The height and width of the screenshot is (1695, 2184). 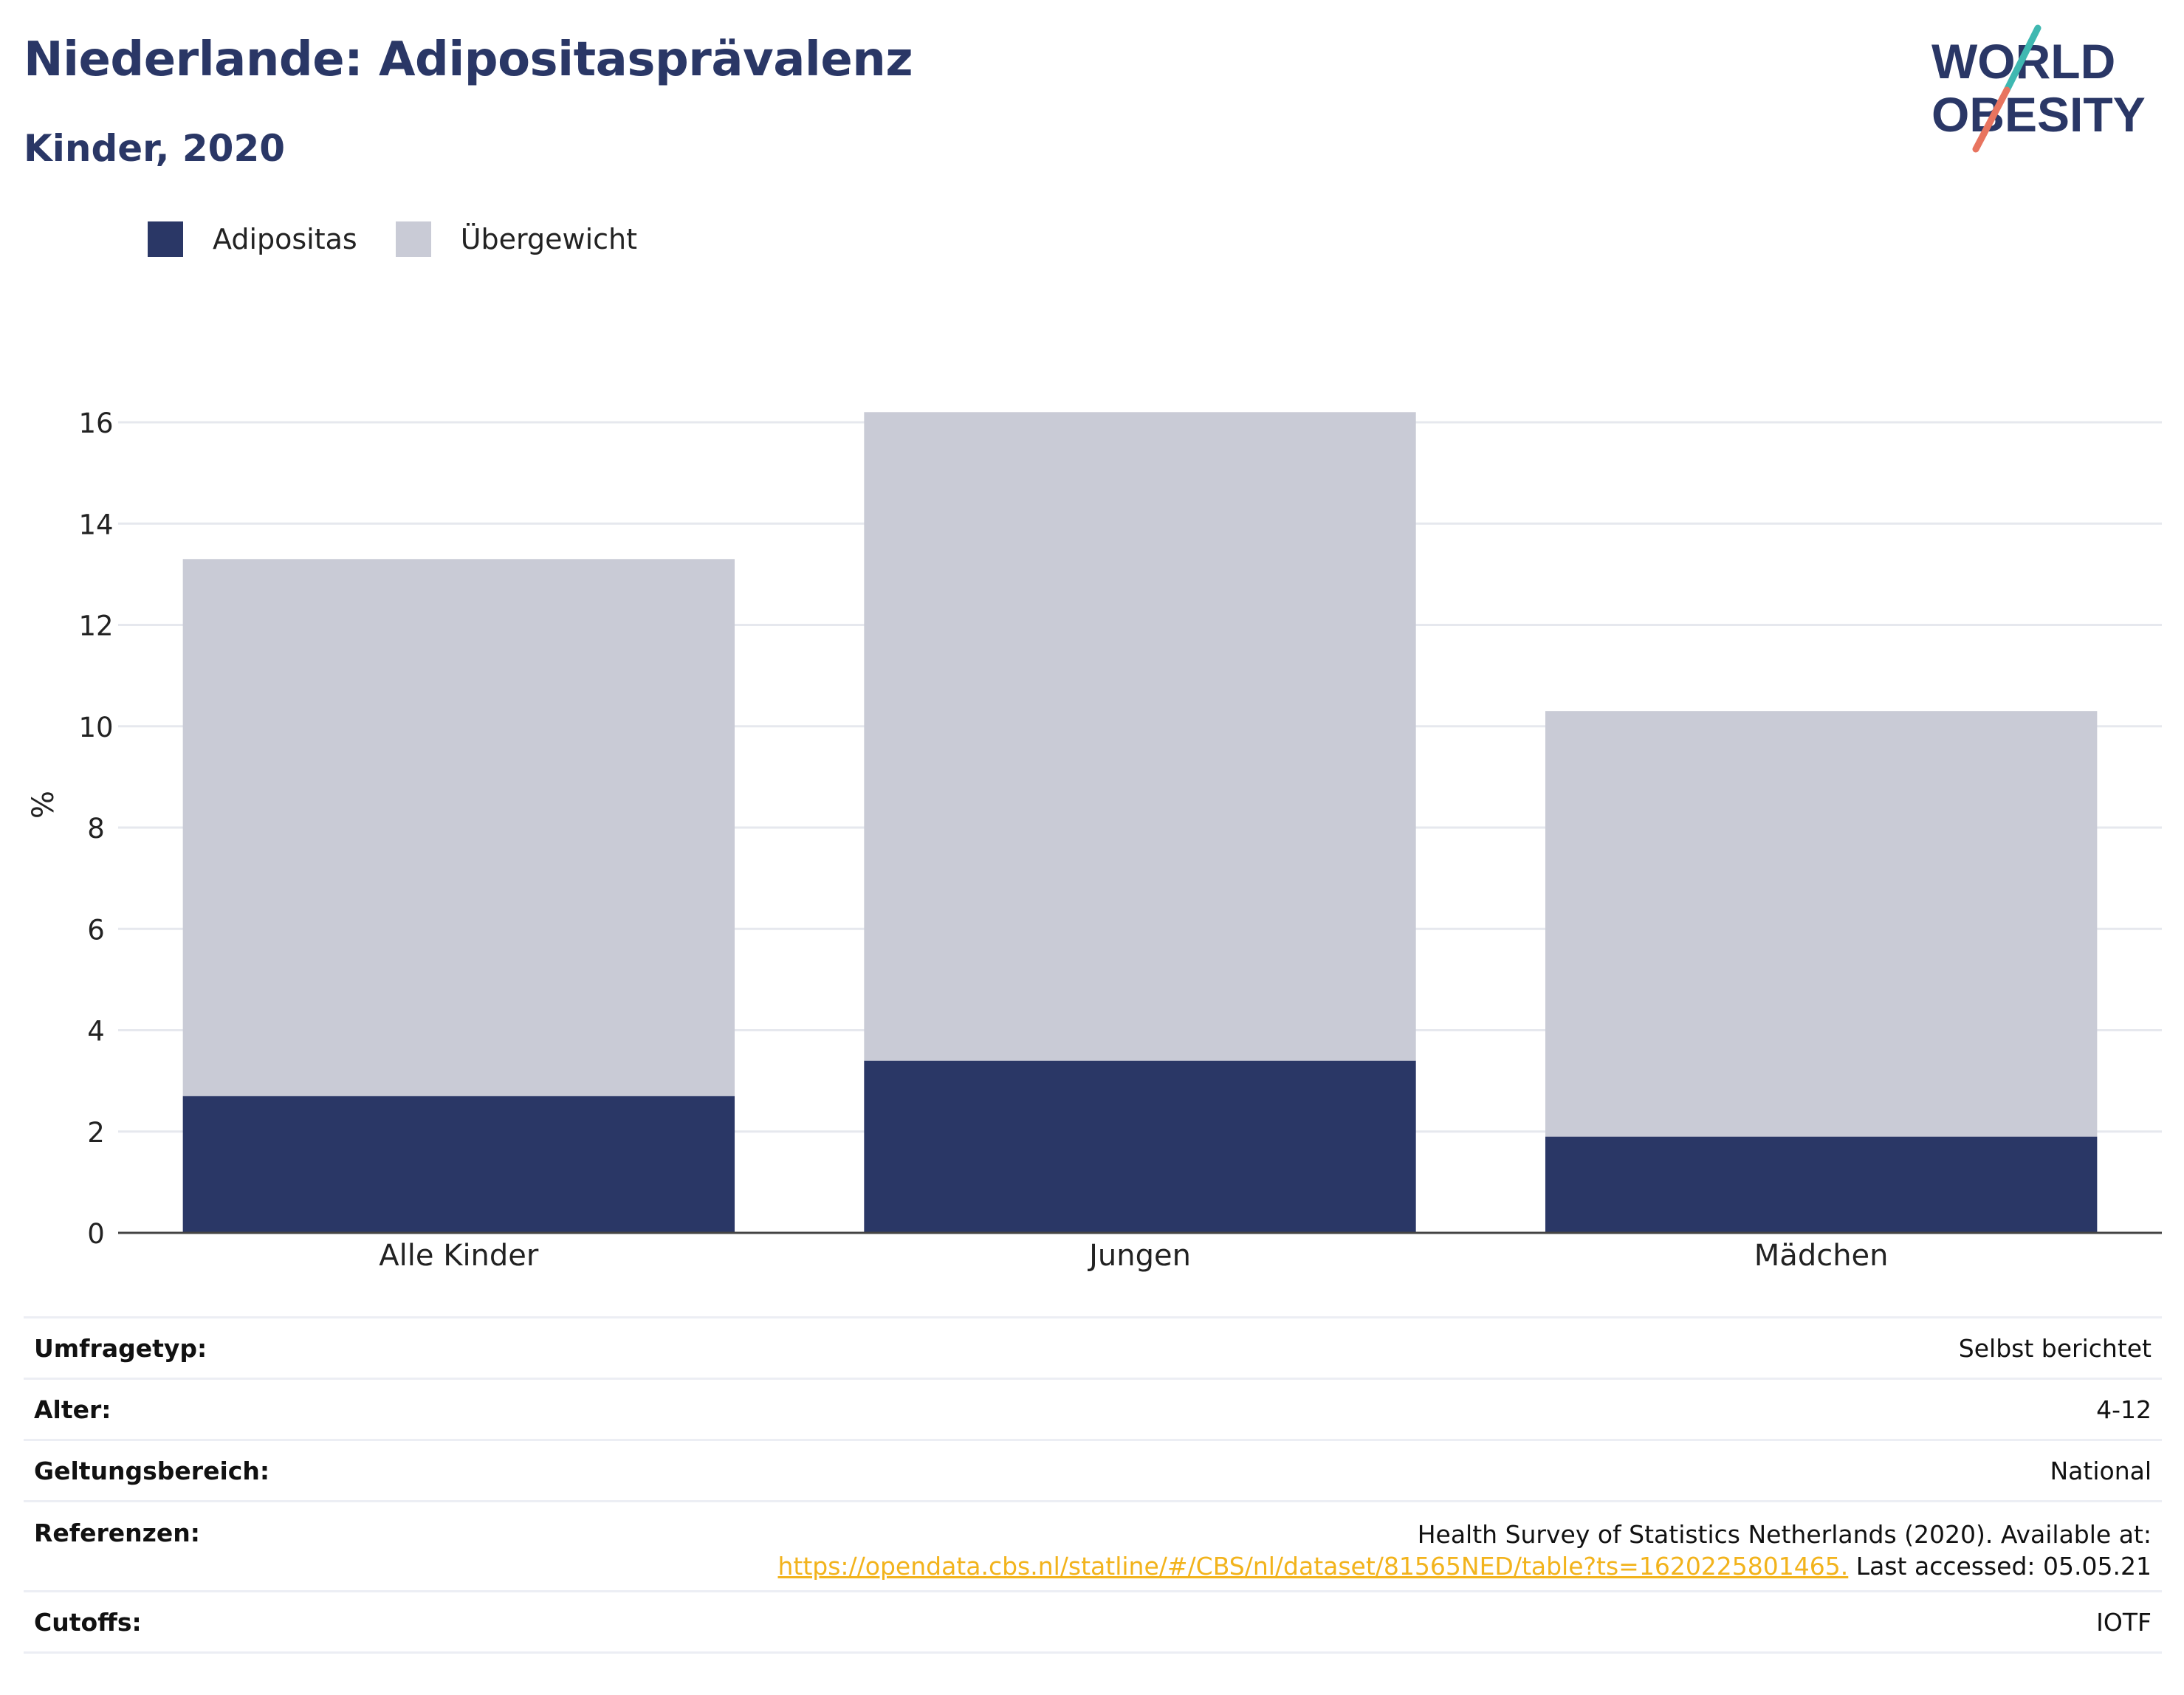 What do you see at coordinates (88, 1622) in the screenshot?
I see `info-label-cutoffs: Cutoffs:` at bounding box center [88, 1622].